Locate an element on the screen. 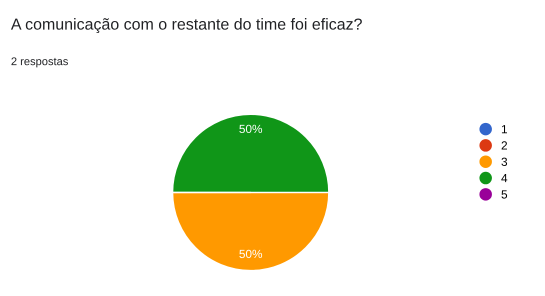 This screenshot has height=296, width=545. chart-title: A comunicação com o restante do time foi eficaz? is located at coordinates (186, 25).